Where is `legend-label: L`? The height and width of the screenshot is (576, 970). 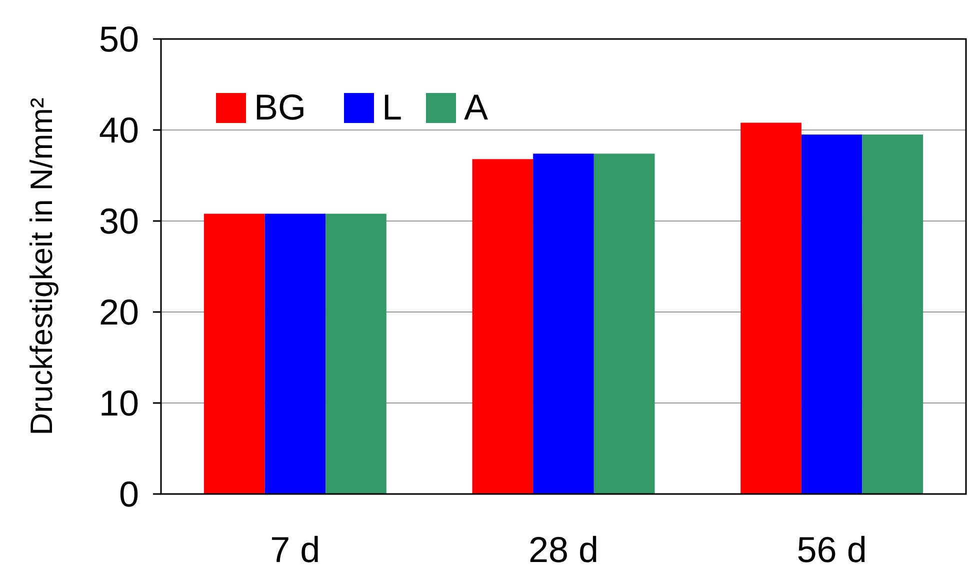
legend-label: L is located at coordinates (392, 107).